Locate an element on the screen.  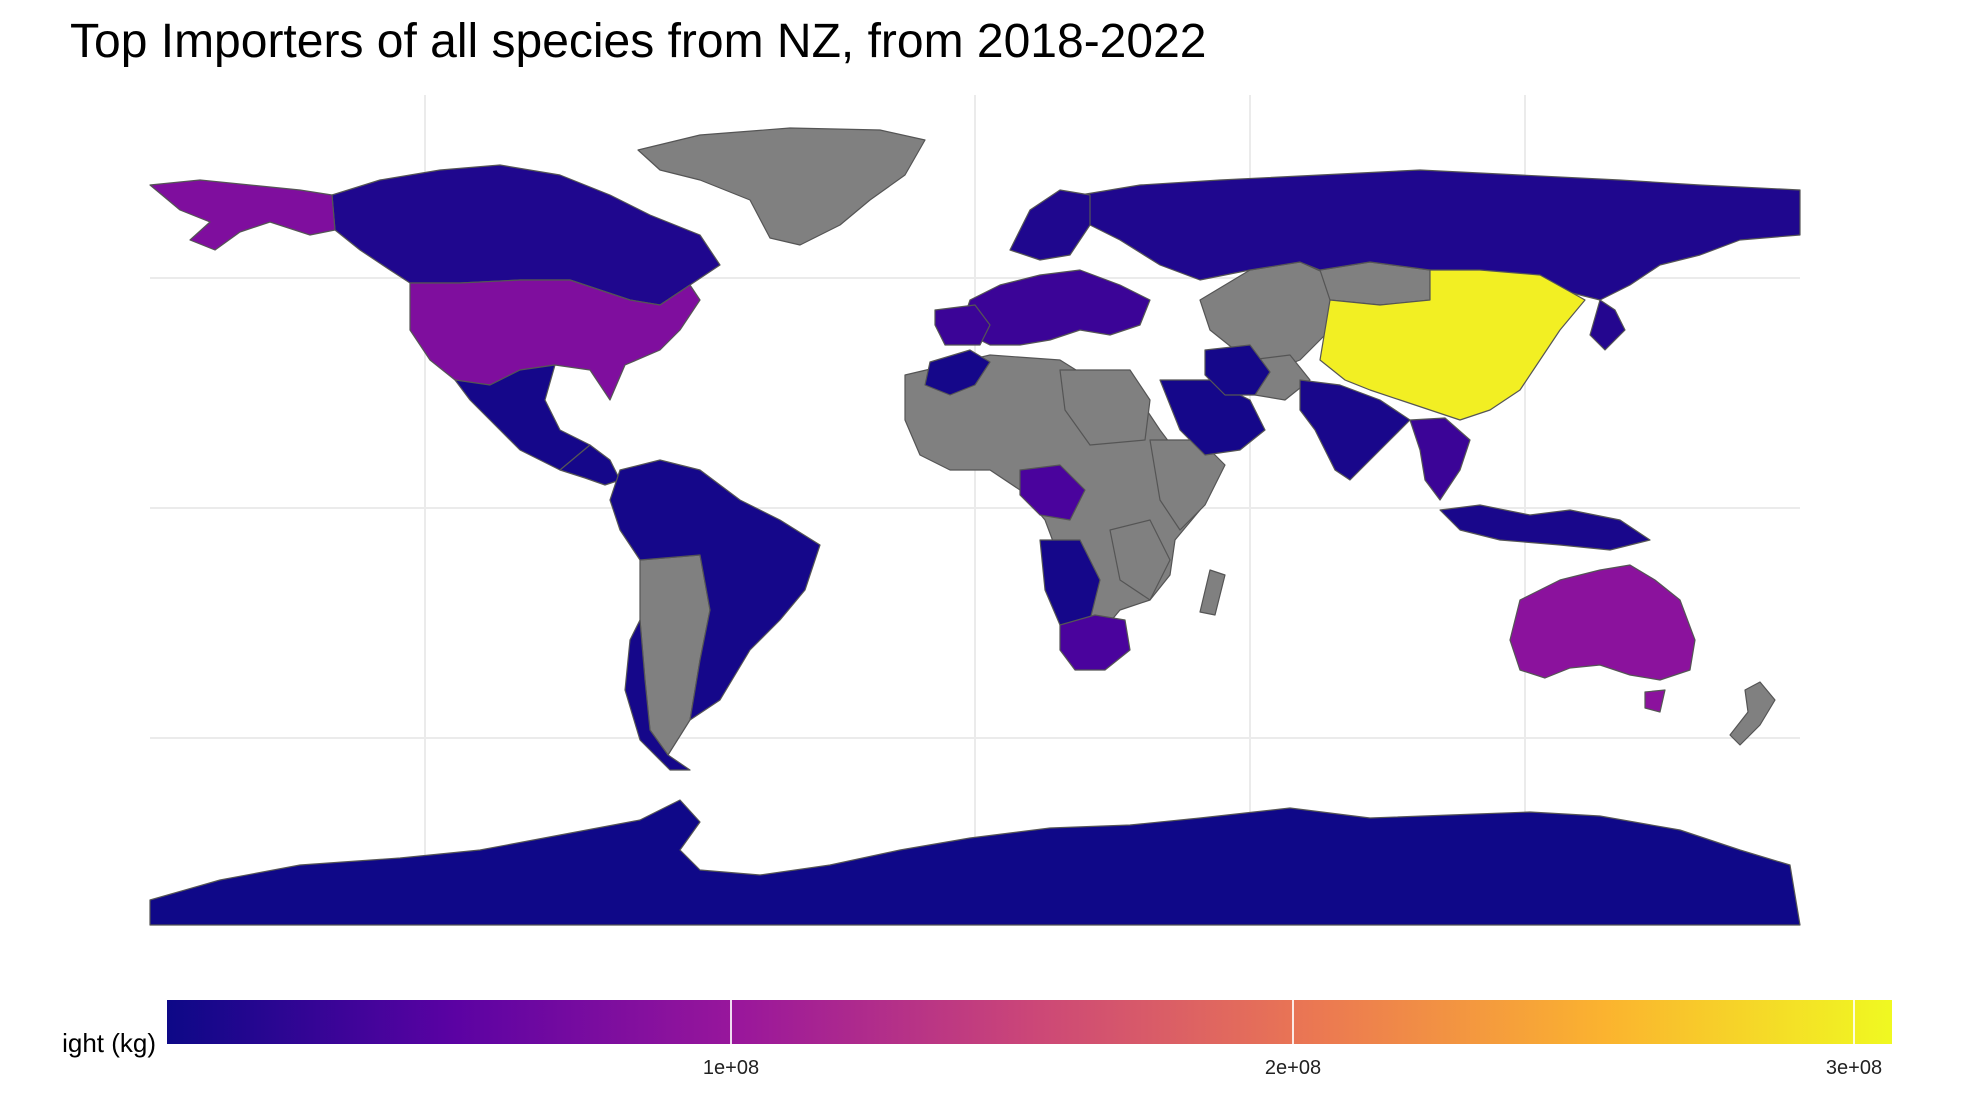
region-mongolia is located at coordinates (1375, 283).